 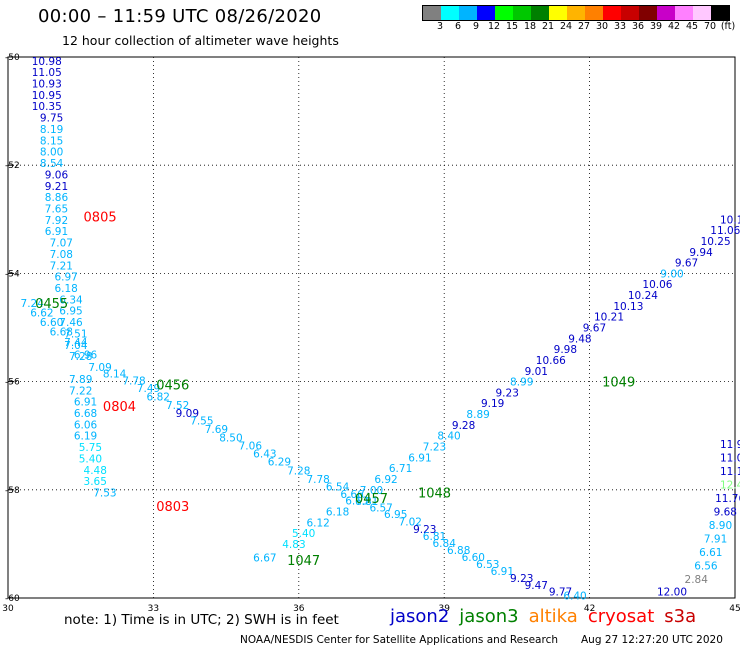 I want to click on wave-height-value: 6.96, so click(x=86, y=356).